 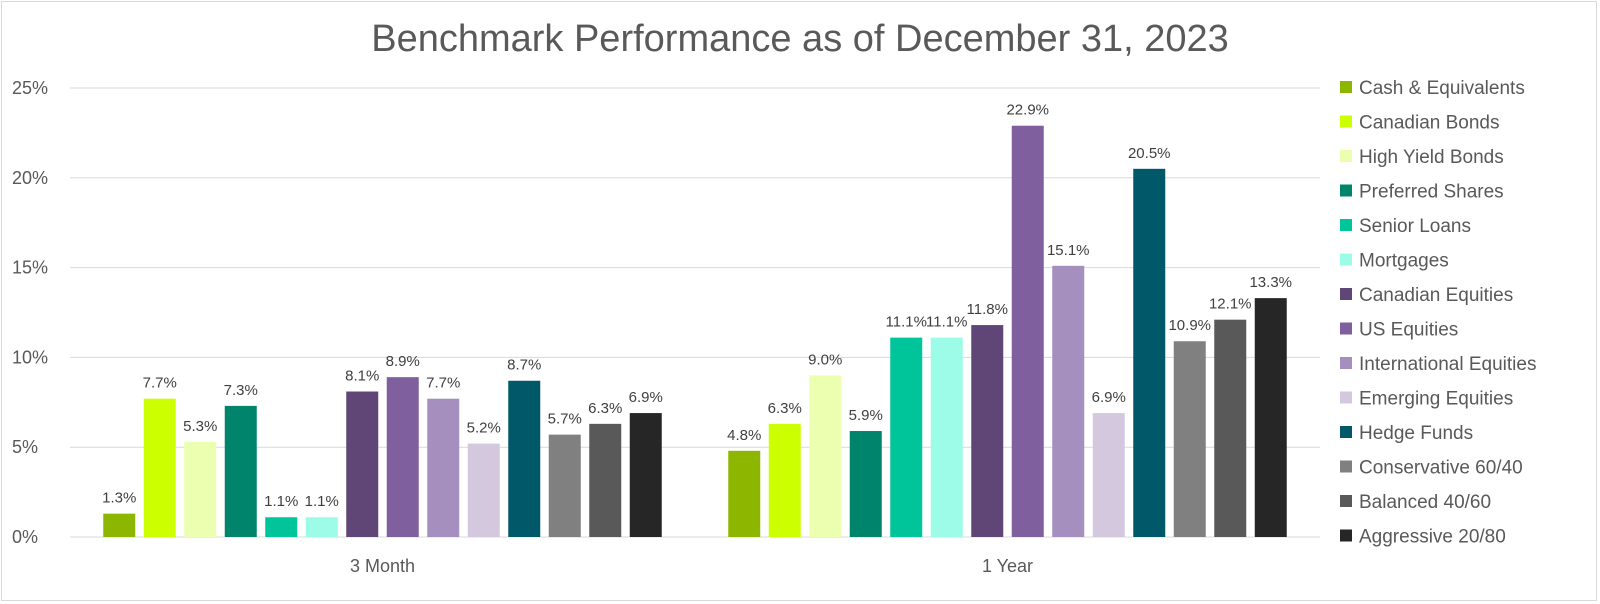 I want to click on data-label: 22.9%, so click(x=1027, y=110).